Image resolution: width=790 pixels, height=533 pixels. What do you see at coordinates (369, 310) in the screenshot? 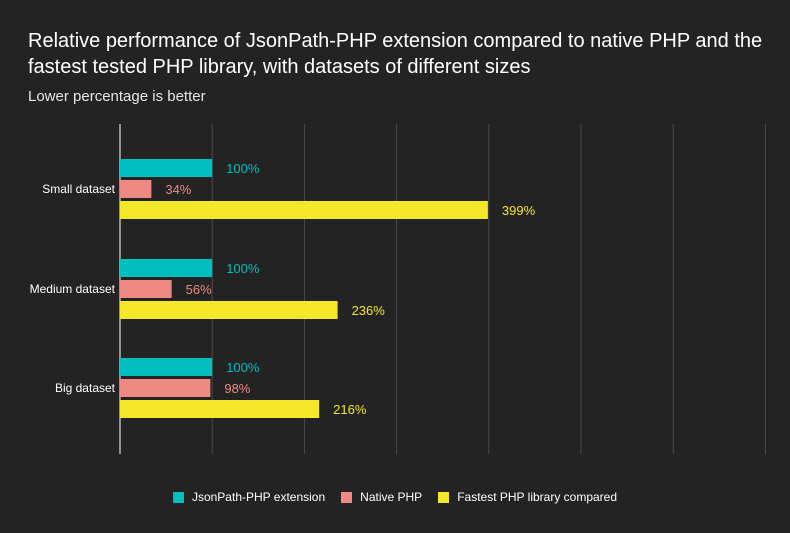
I see `data-label: 236%` at bounding box center [369, 310].